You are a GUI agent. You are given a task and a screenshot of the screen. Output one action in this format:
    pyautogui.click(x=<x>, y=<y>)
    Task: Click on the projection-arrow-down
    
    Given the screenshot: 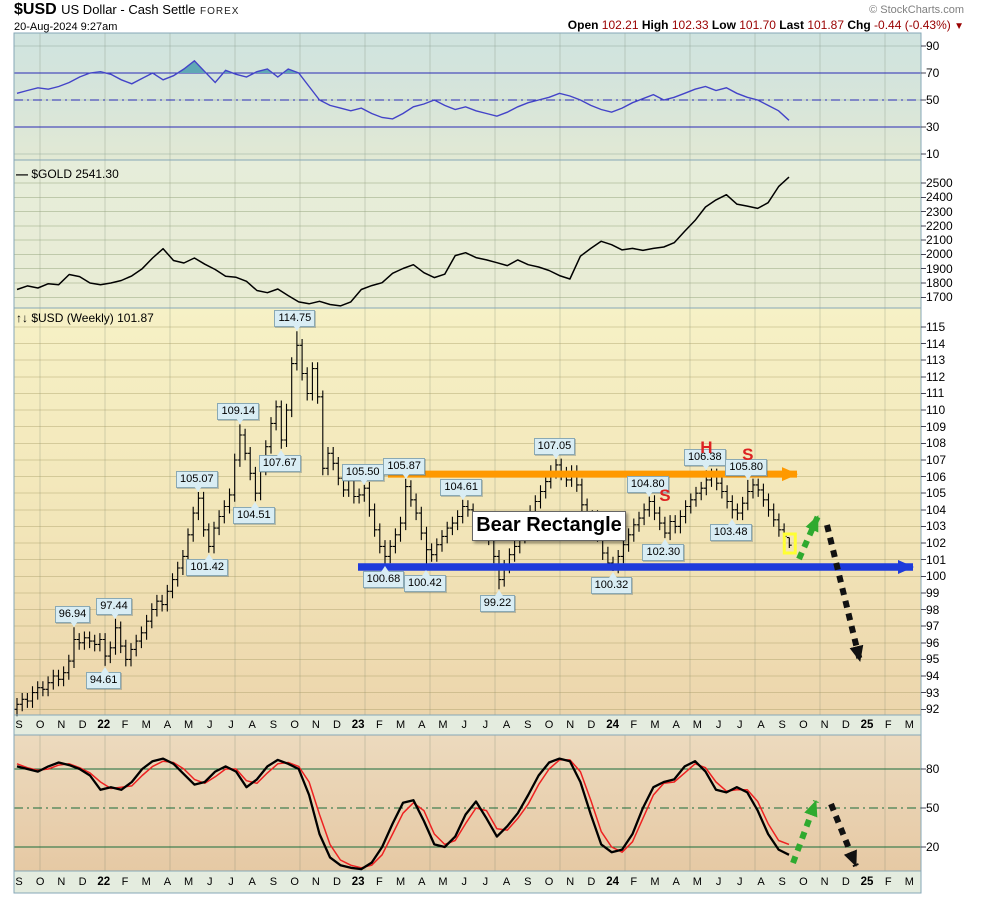 What is the action you would take?
    pyautogui.click(x=844, y=593)
    